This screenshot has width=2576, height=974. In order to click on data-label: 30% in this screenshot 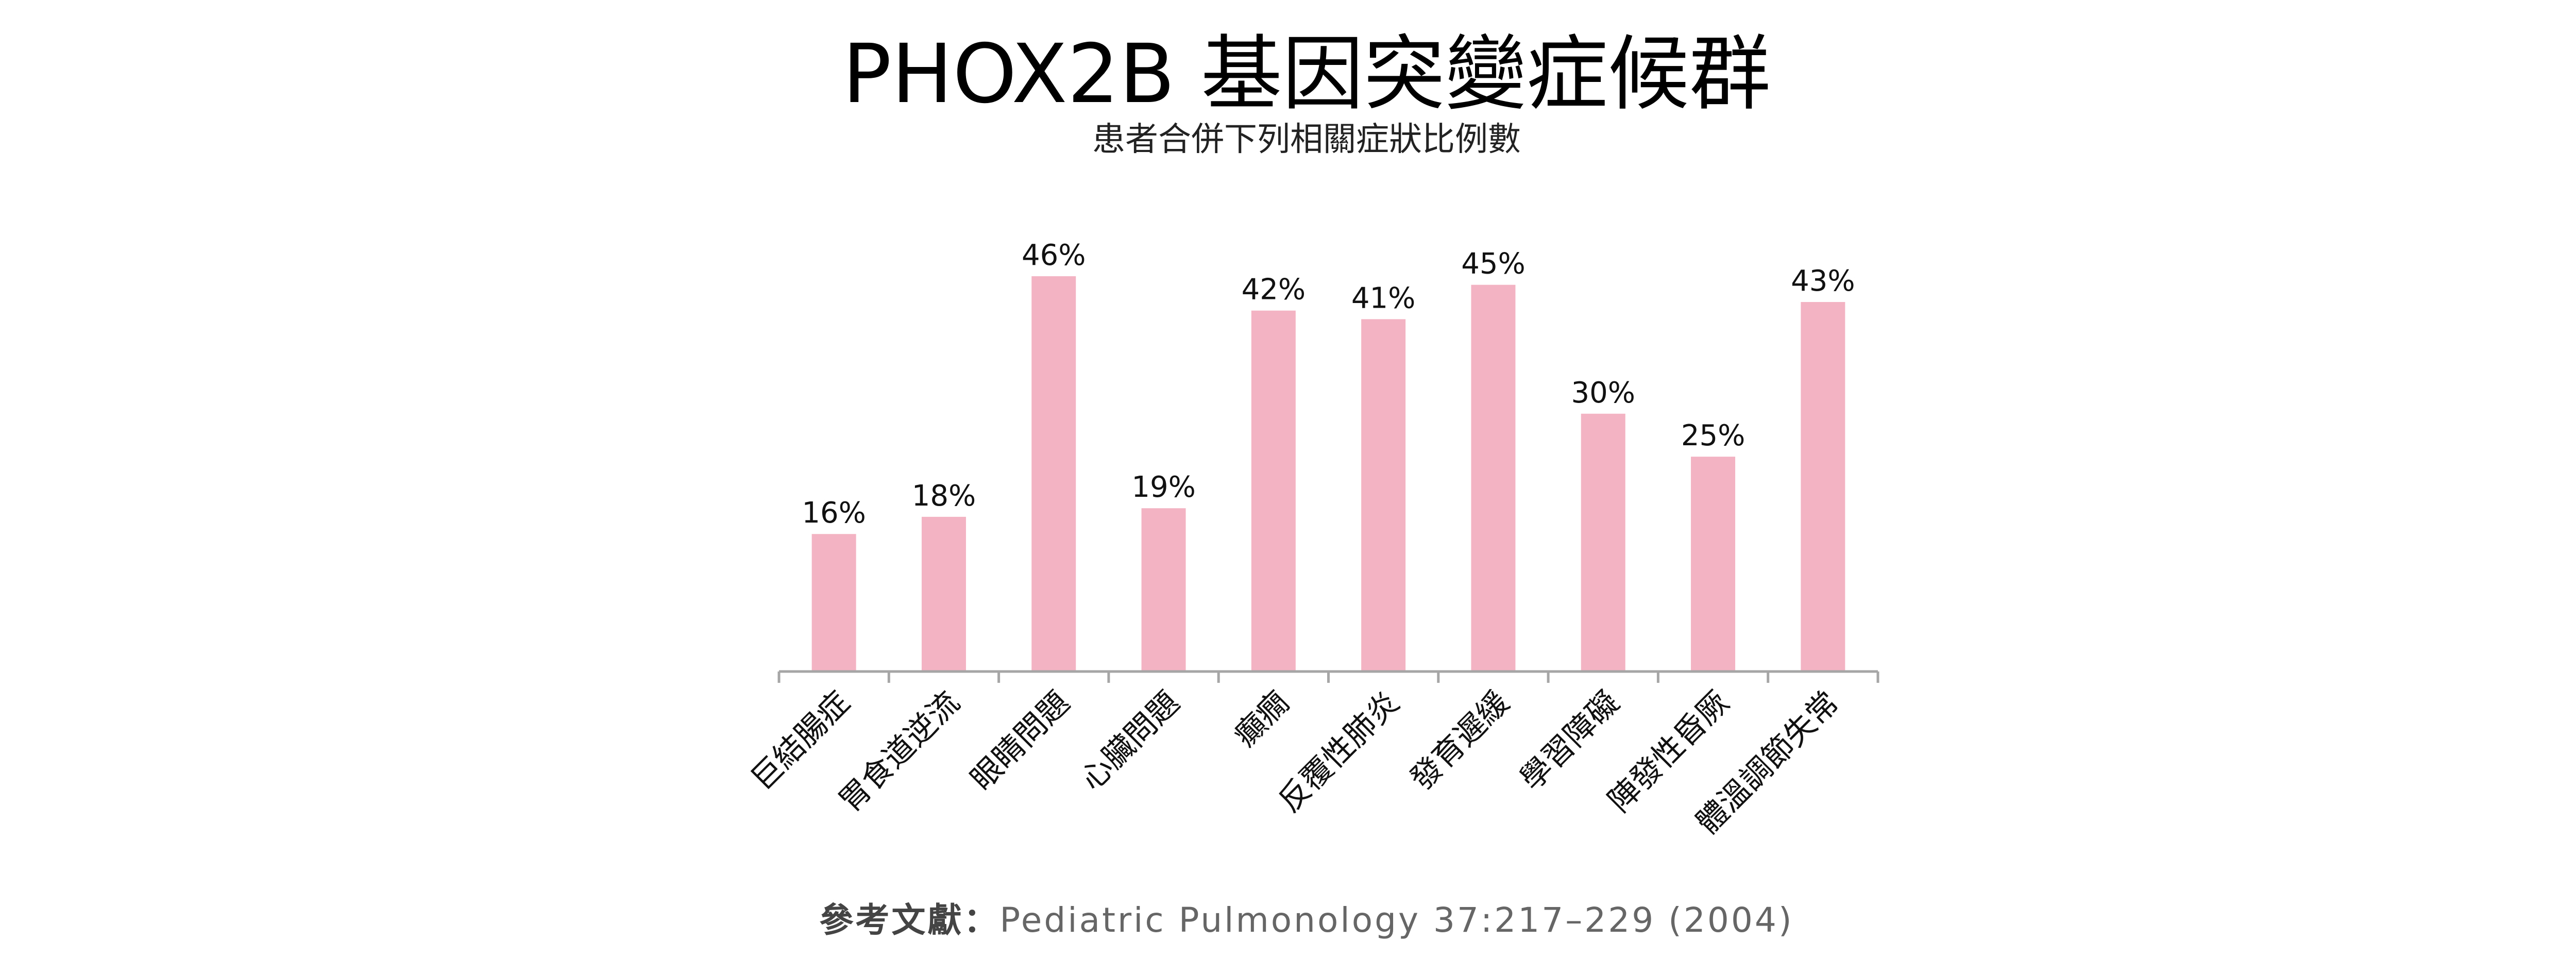, I will do `click(1603, 393)`.